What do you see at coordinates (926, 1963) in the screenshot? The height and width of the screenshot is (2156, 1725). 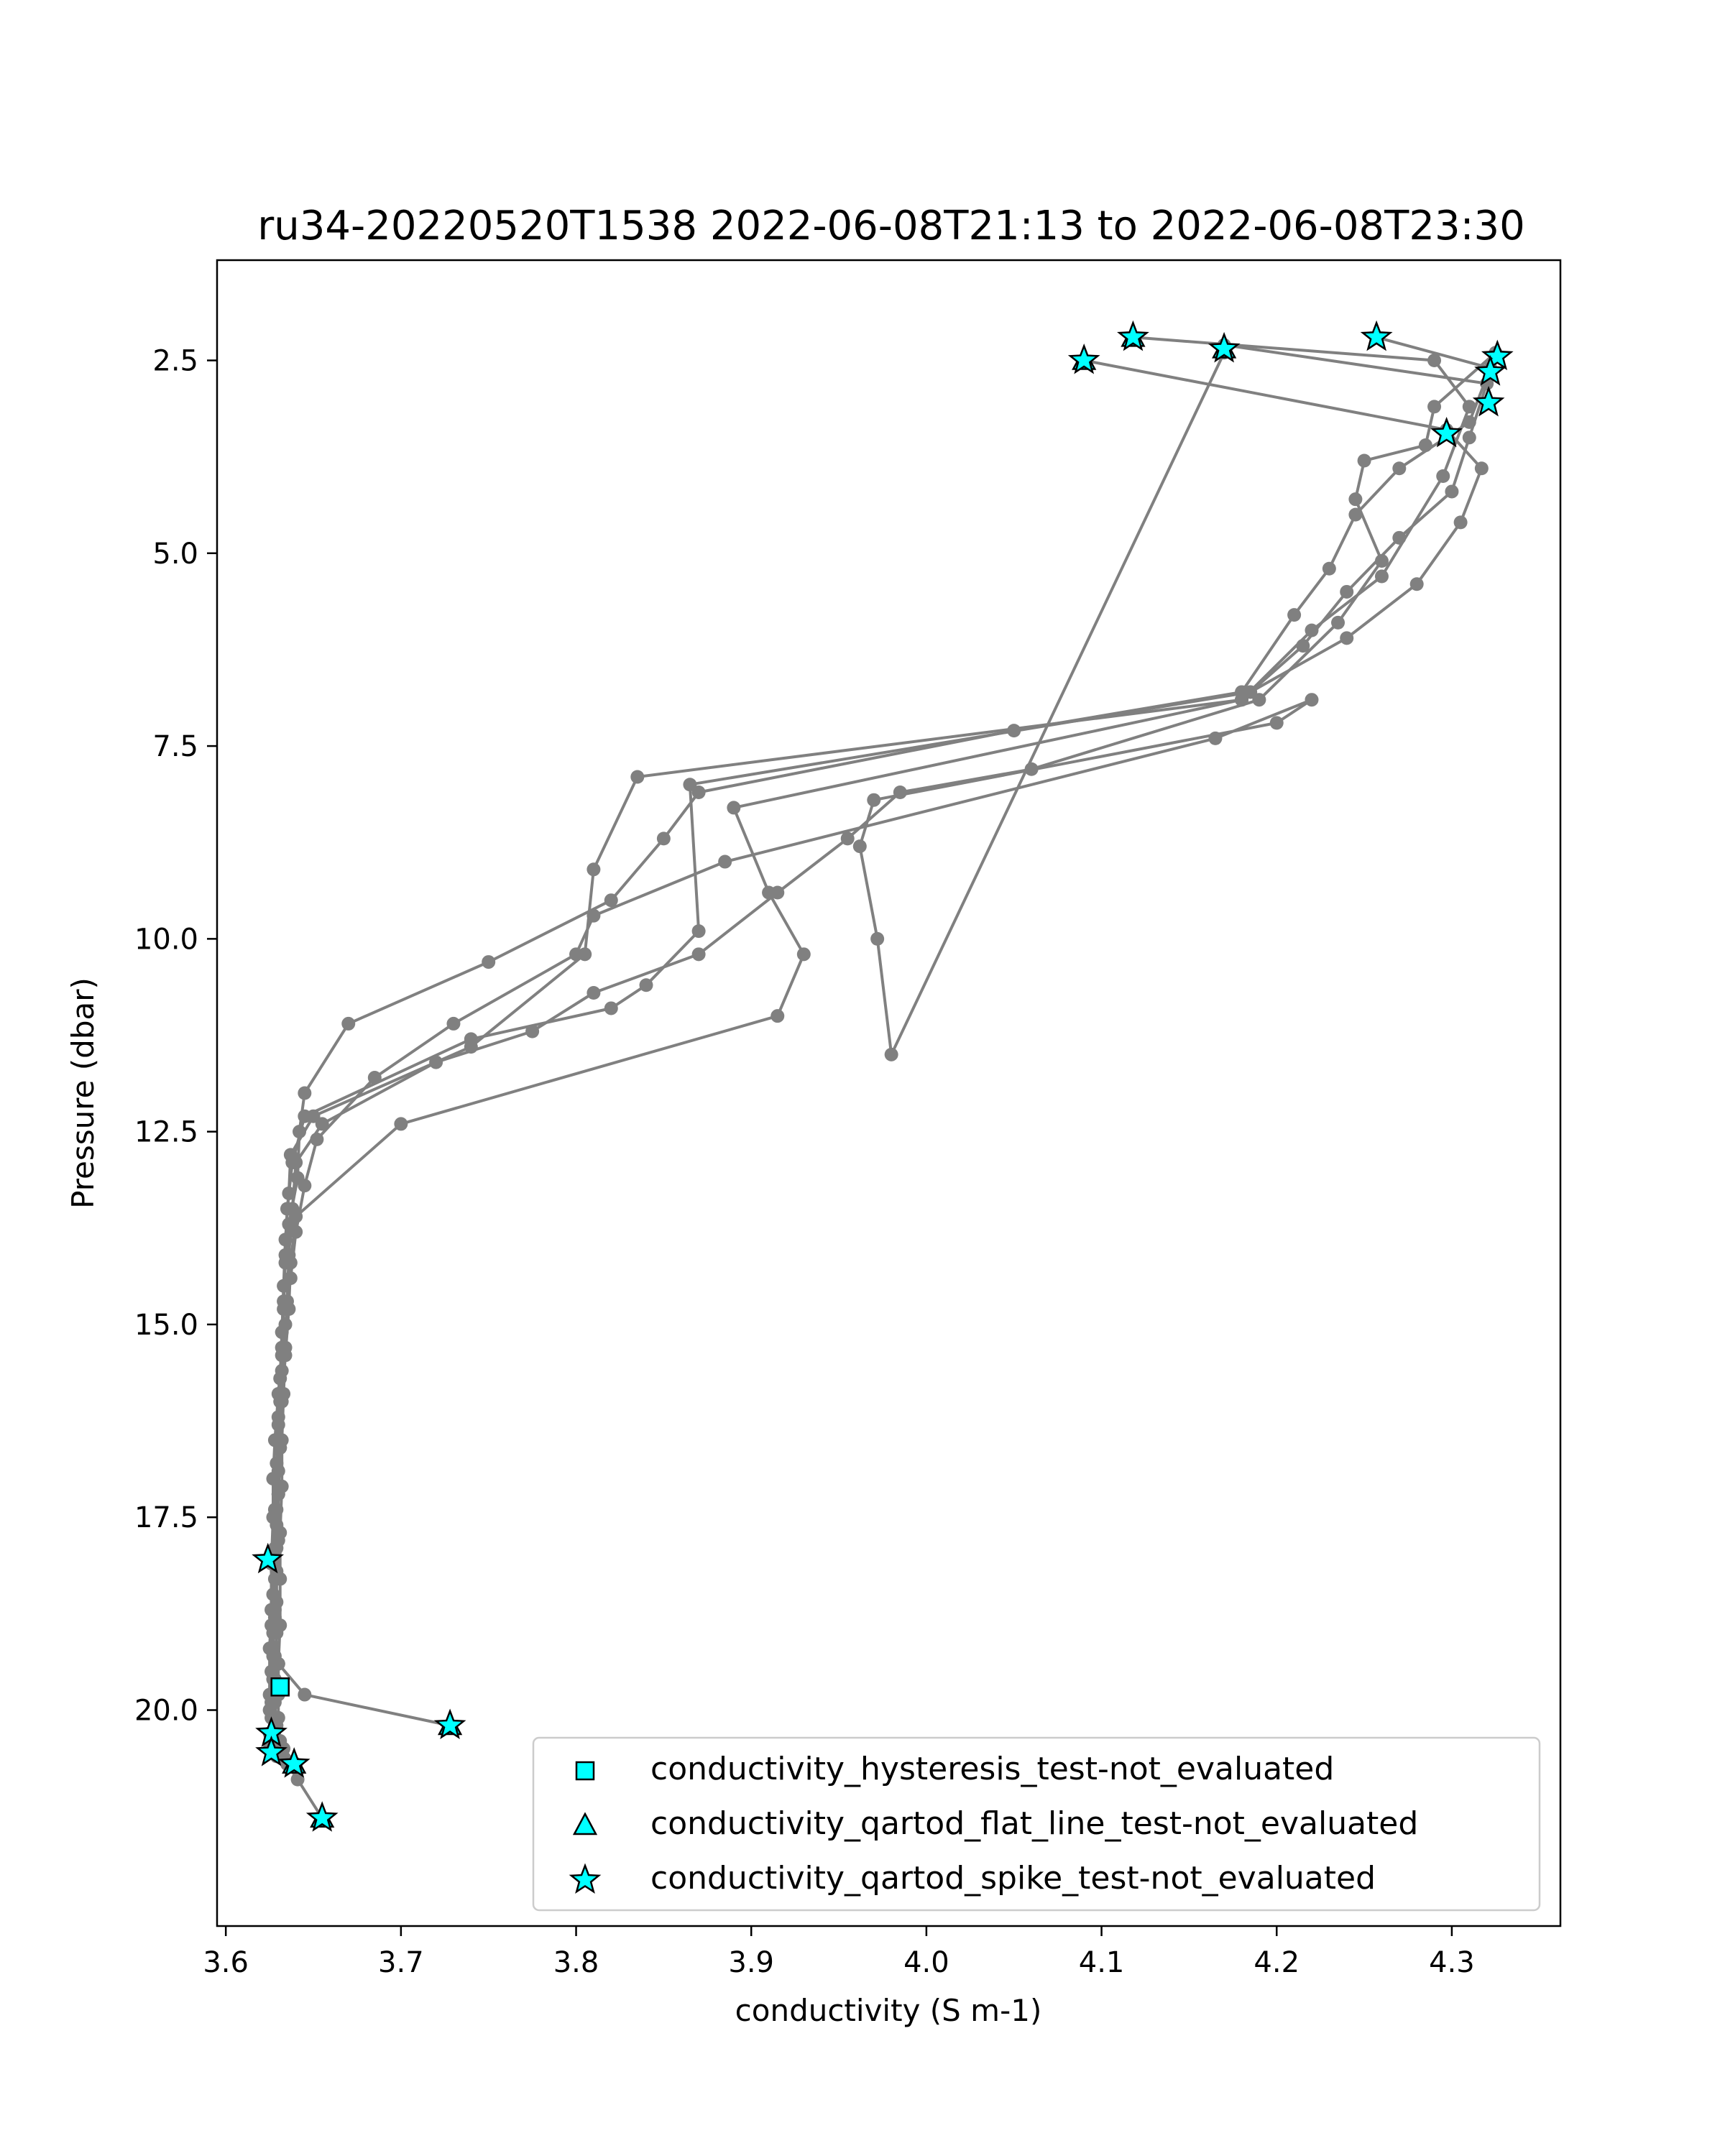 I see `x-tick-label: 4.0` at bounding box center [926, 1963].